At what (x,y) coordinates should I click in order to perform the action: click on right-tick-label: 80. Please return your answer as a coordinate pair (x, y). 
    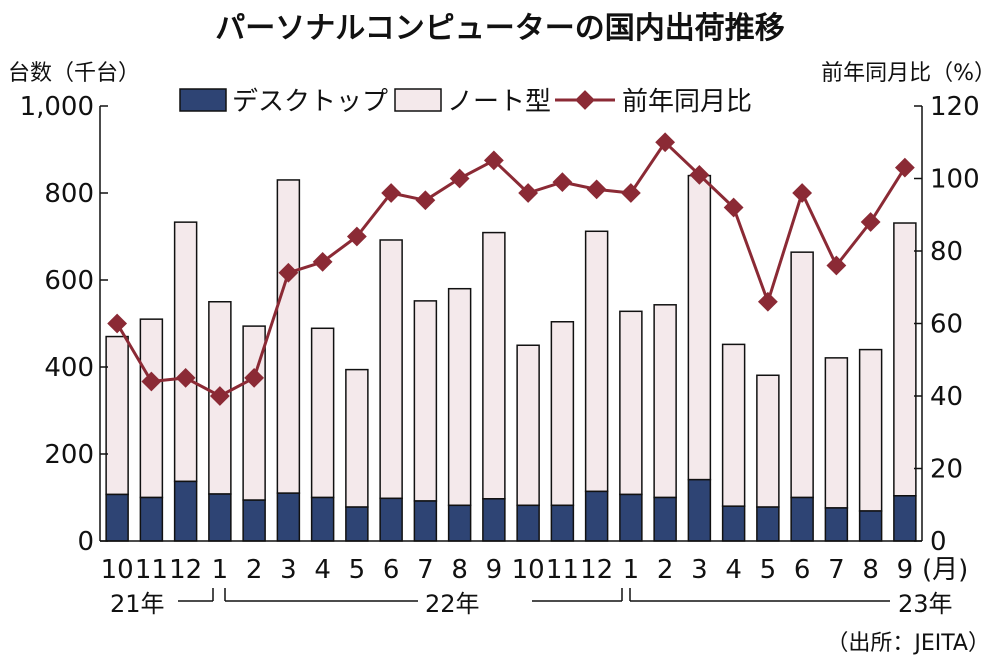
    Looking at the image, I should click on (946, 252).